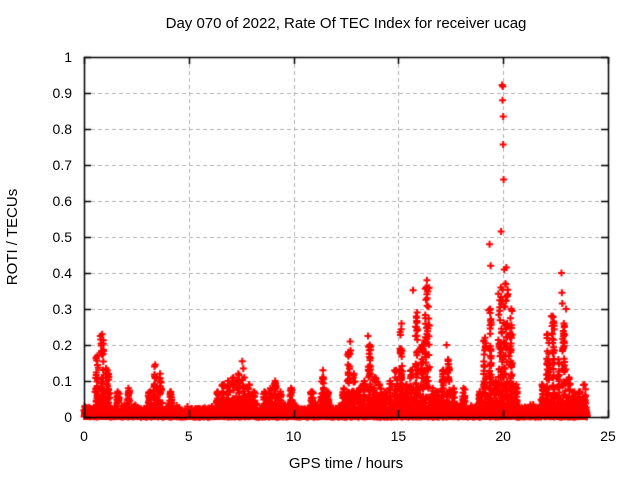  I want to click on y-tick-label: 0.2, so click(62, 345).